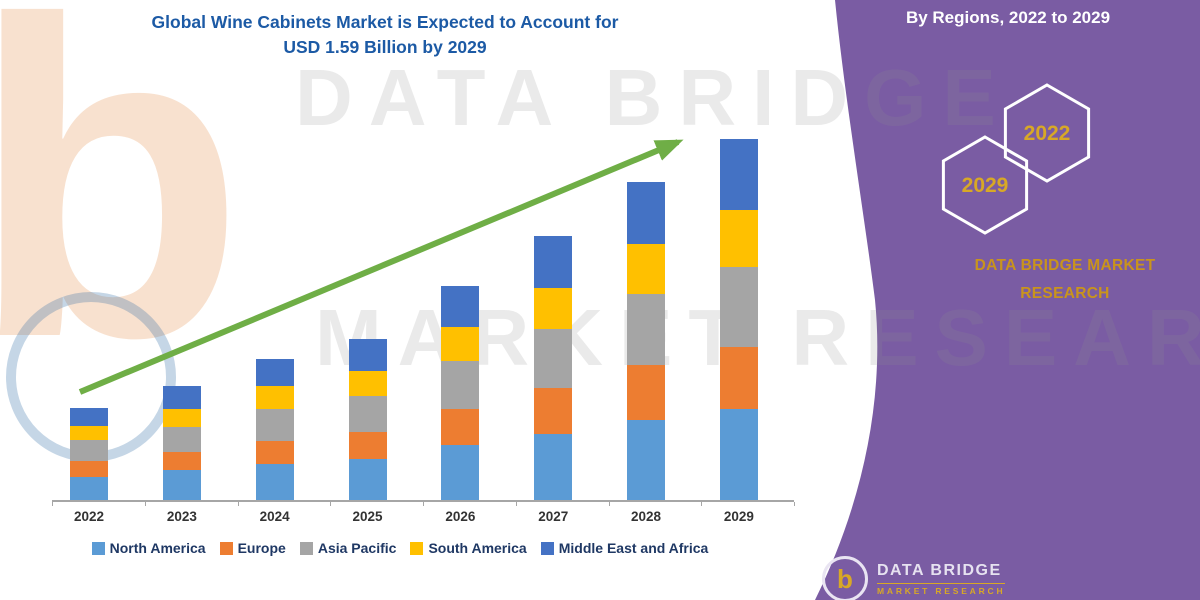 Image resolution: width=1200 pixels, height=600 pixels. I want to click on bar-segment-2029-europe, so click(738, 378).